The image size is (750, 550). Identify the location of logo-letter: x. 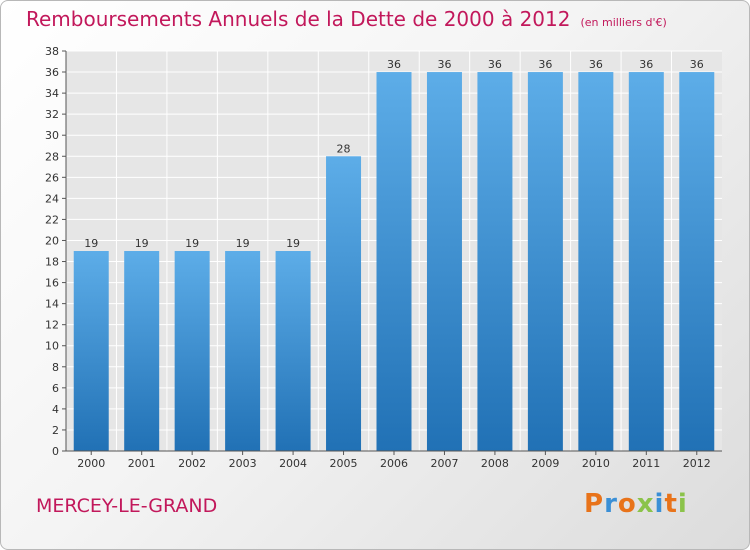
(645, 504).